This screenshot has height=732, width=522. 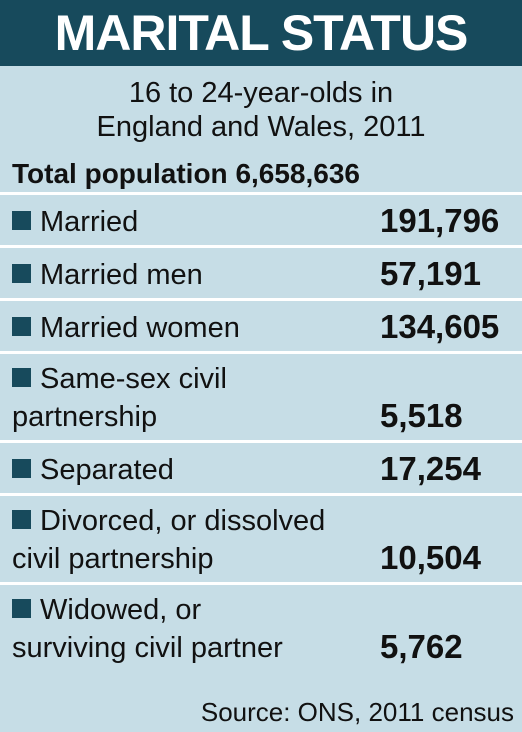 I want to click on row-value: 191,796, so click(x=440, y=220).